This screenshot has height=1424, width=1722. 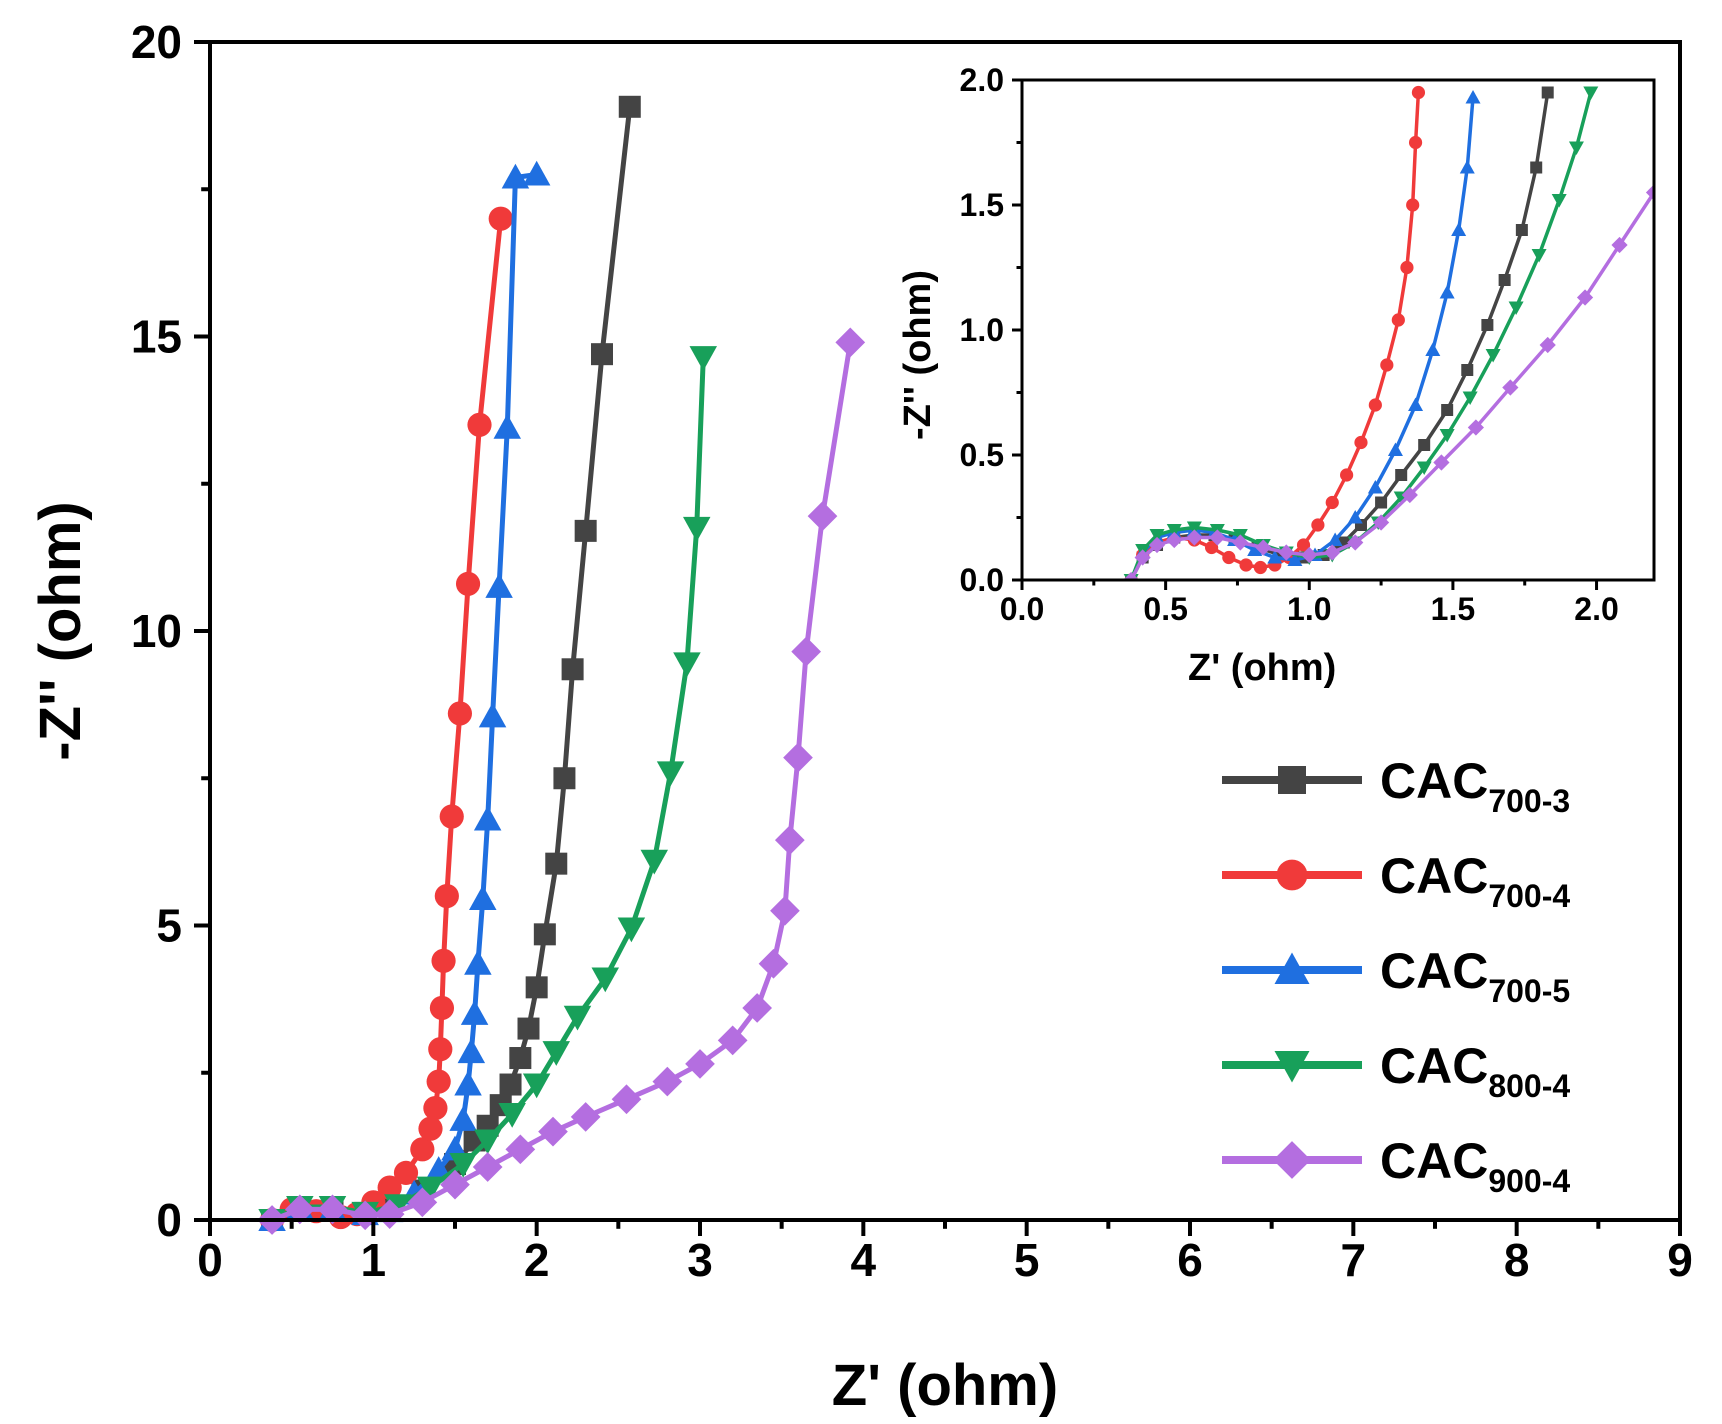 What do you see at coordinates (982, 455) in the screenshot?
I see `inset-y-tick-label: 0.5` at bounding box center [982, 455].